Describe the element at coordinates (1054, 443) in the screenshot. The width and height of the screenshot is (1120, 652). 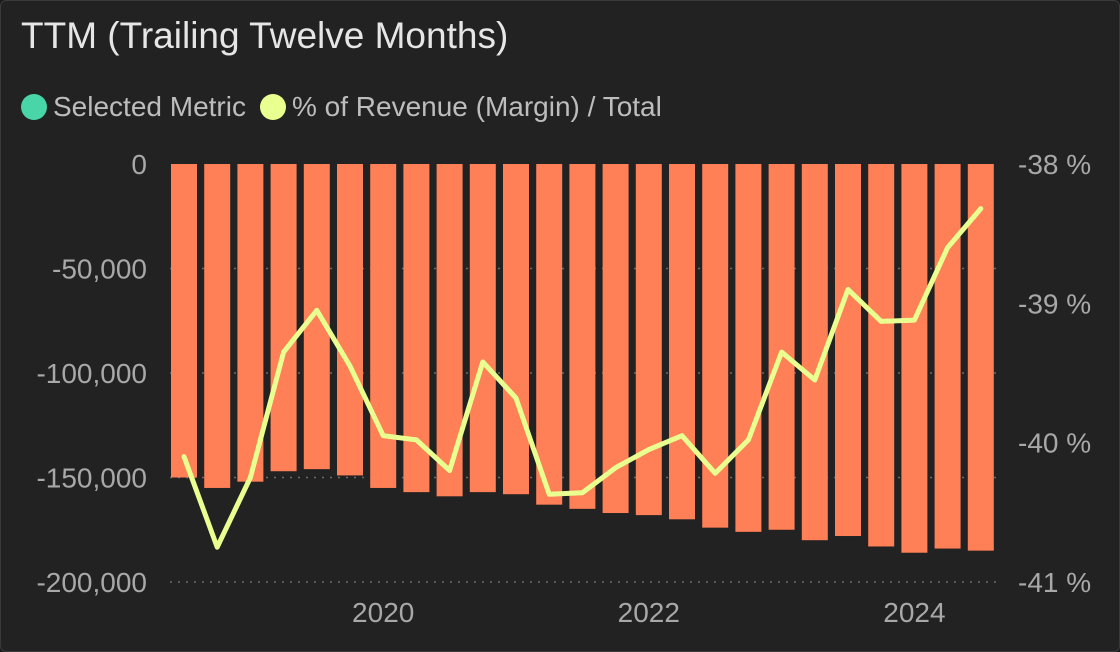
I see `right-tick-2: -40 %` at that location.